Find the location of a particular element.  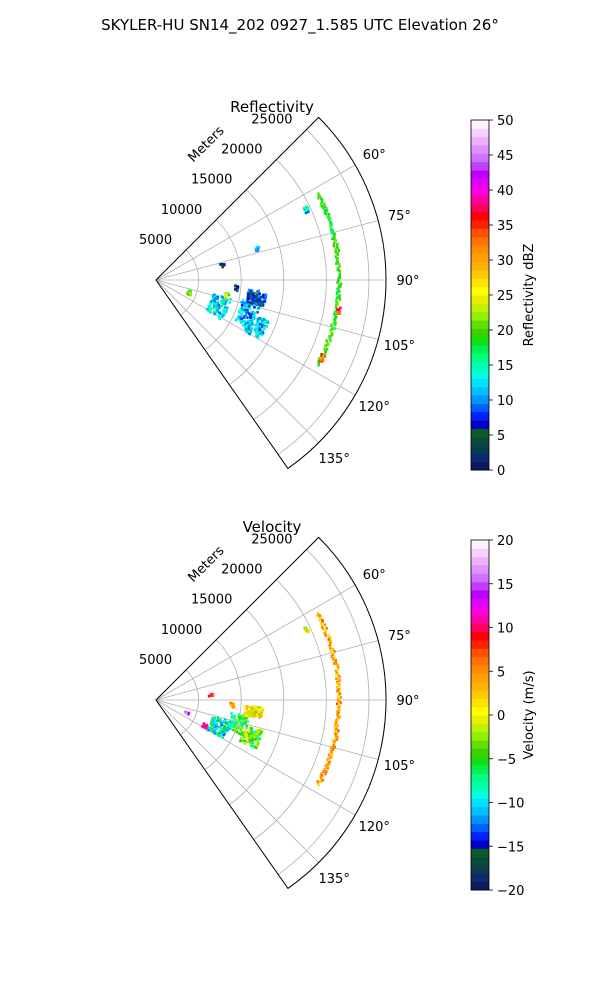

colorbar-tick-label: −5 is located at coordinates (506, 760).